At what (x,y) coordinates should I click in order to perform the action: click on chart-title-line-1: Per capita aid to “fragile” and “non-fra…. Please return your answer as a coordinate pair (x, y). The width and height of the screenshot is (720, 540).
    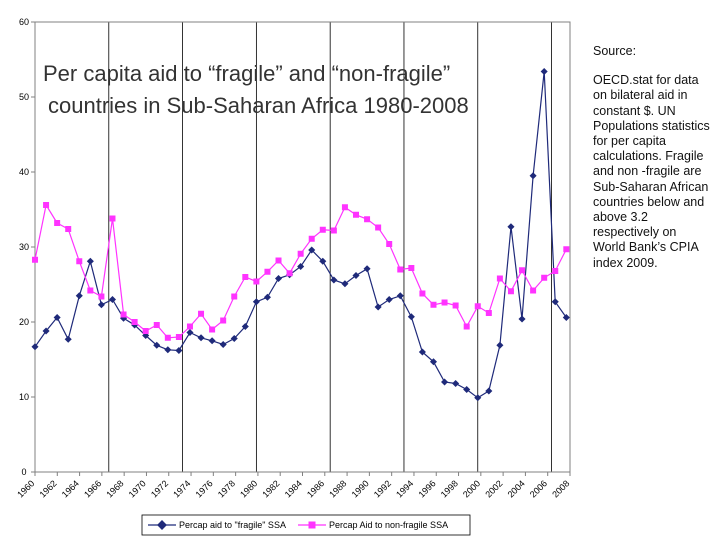
    Looking at the image, I should click on (246, 73).